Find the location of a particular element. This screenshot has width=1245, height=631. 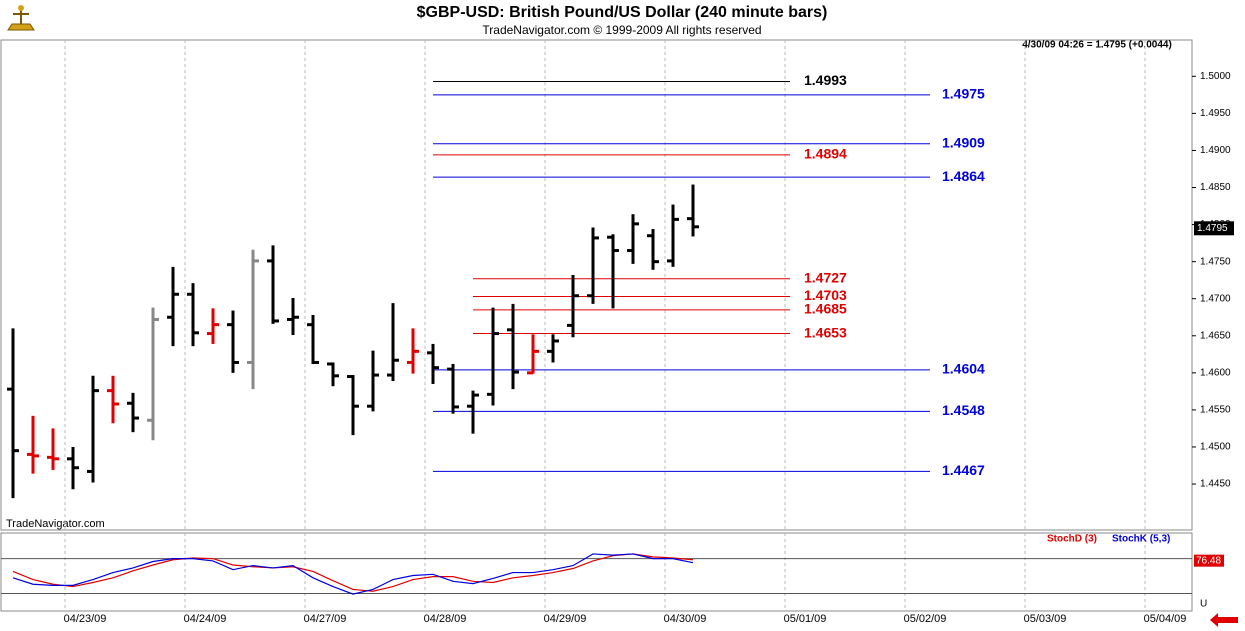

stoch-panel is located at coordinates (596, 572).